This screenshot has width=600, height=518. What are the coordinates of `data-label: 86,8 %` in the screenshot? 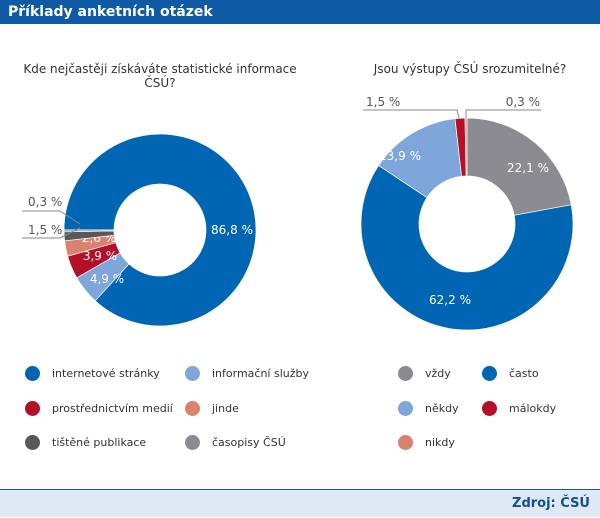 It's located at (232, 230).